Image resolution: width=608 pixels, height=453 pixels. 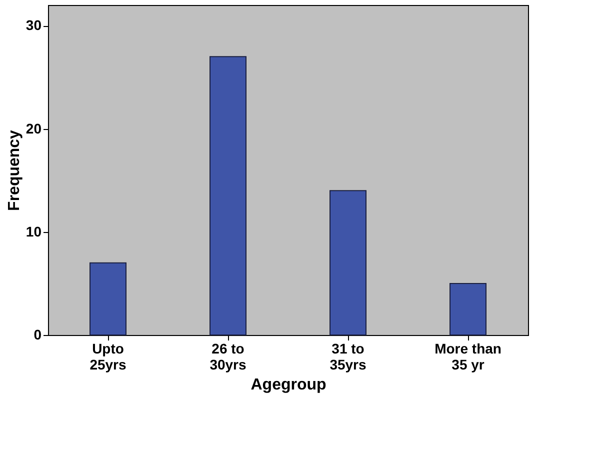 What do you see at coordinates (34, 25) in the screenshot?
I see `y-tick-label: 30` at bounding box center [34, 25].